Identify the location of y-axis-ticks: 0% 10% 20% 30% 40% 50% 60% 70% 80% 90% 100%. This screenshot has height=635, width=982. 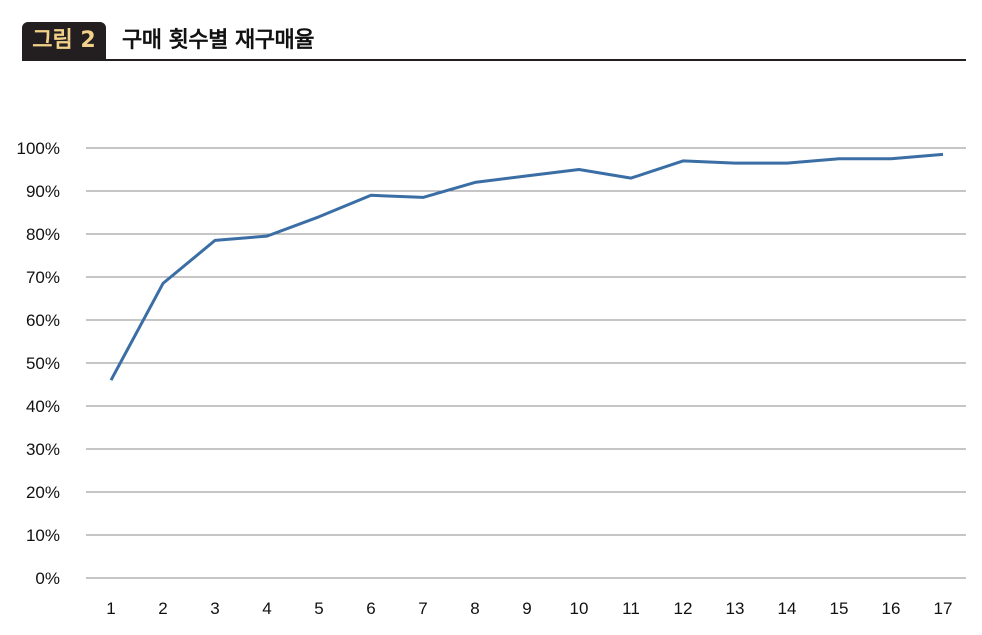
(38, 363).